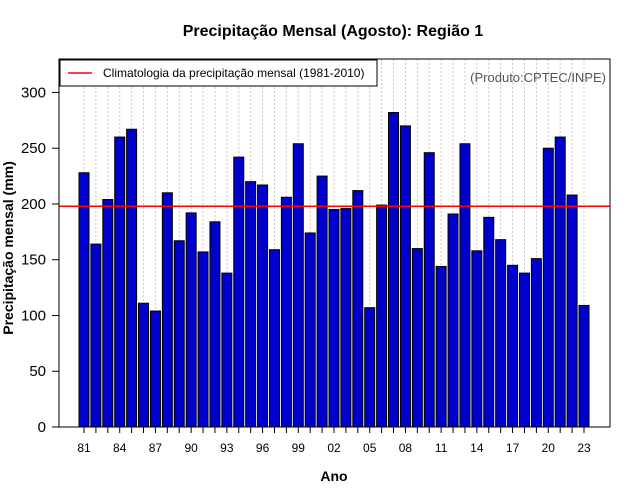  I want to click on y-tick-label-0: 0, so click(42, 427).